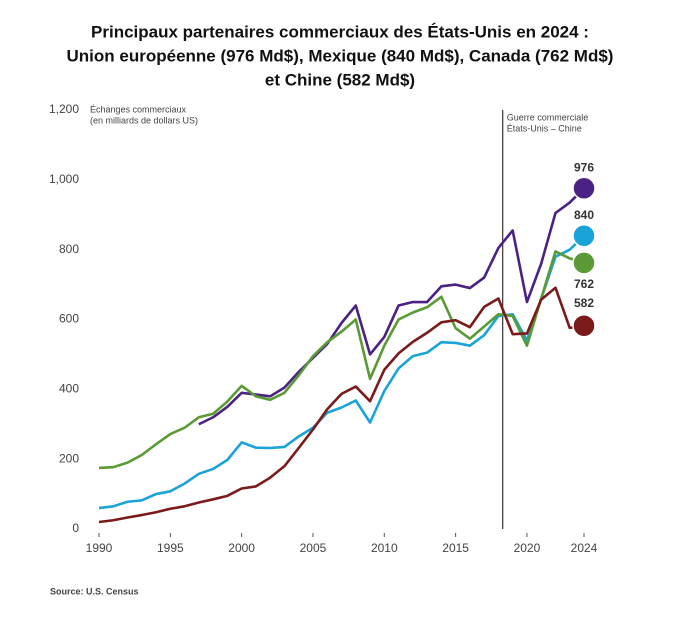 This screenshot has width=679, height=620. I want to click on end-label: 762, so click(584, 284).